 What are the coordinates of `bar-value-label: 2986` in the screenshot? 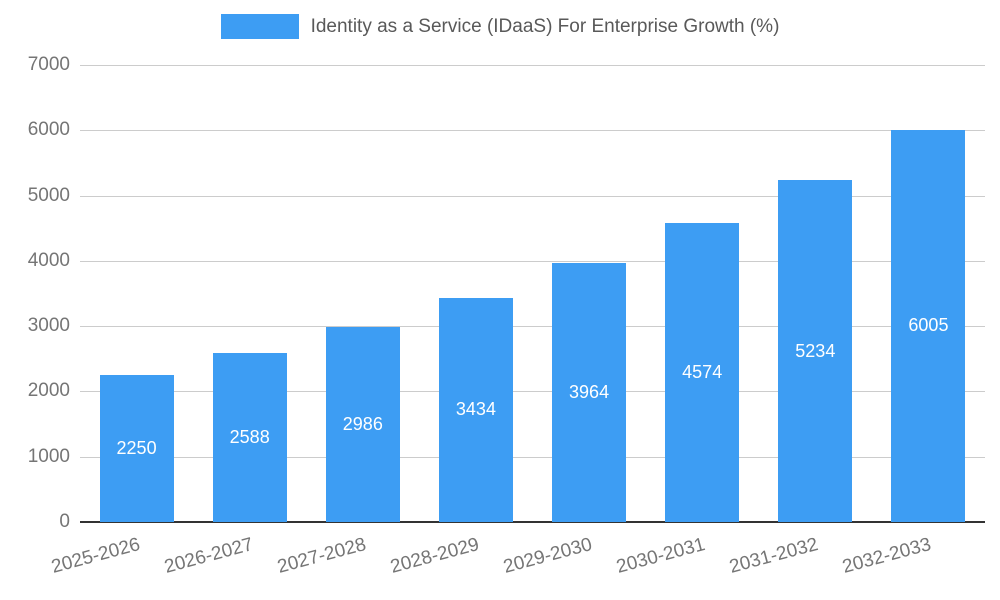 It's located at (362, 424).